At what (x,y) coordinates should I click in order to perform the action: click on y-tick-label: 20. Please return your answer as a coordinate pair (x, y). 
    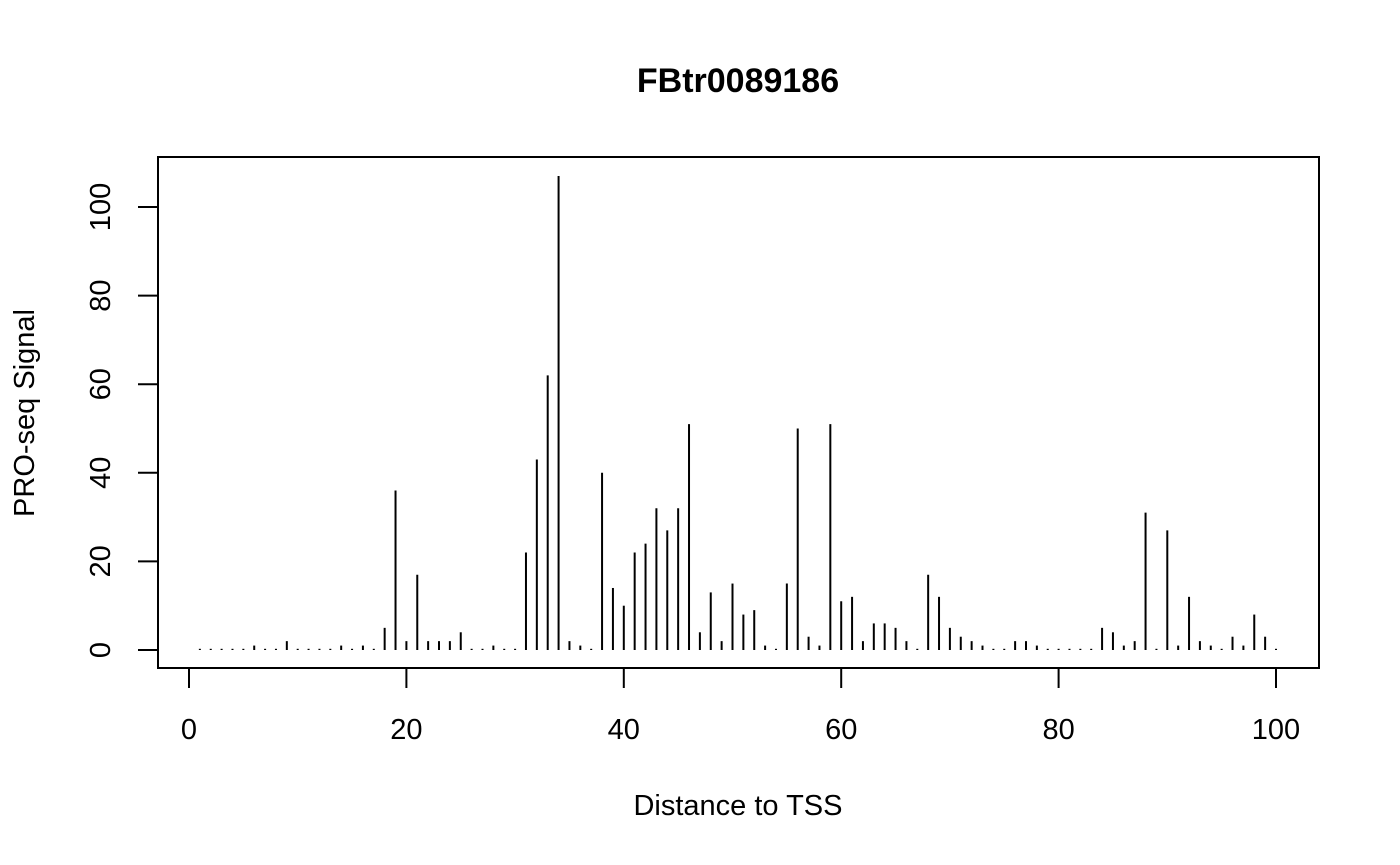
    Looking at the image, I should click on (101, 561).